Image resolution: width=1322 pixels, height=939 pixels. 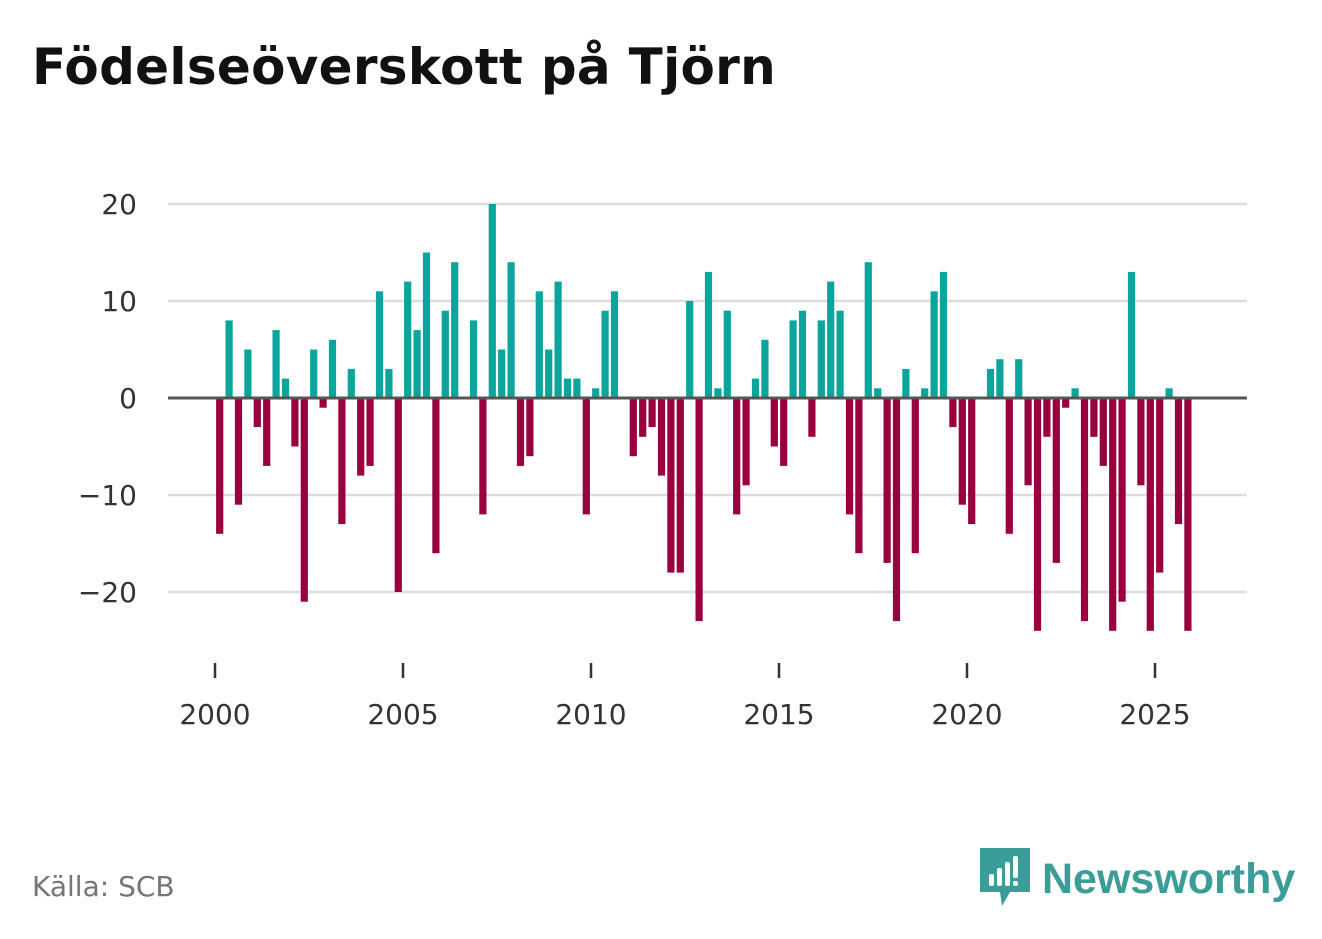 I want to click on x-tick-label: 2010, so click(x=590, y=714).